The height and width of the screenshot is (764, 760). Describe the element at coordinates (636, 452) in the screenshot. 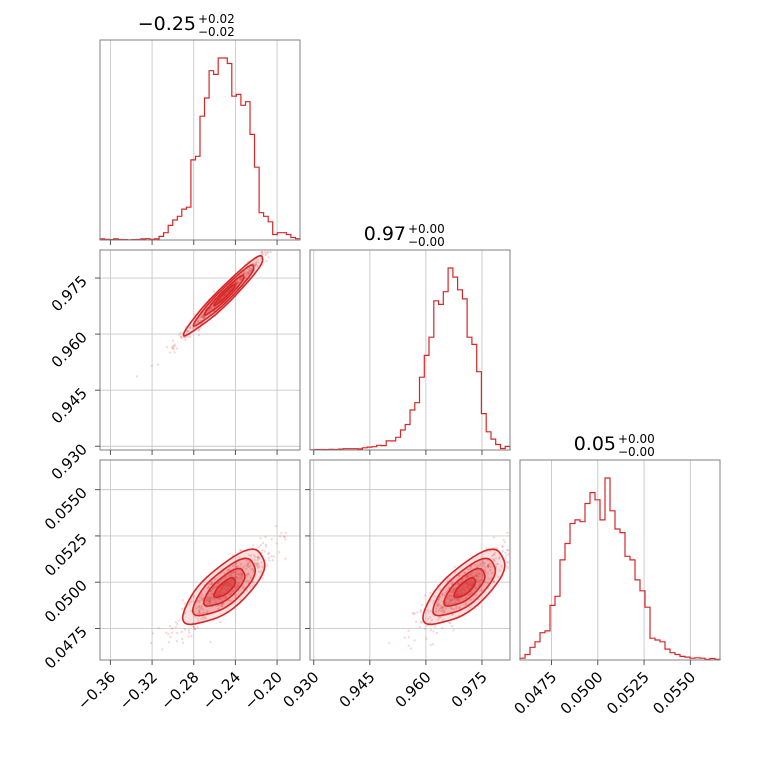

I see `title-p2-minus: −0.00` at that location.